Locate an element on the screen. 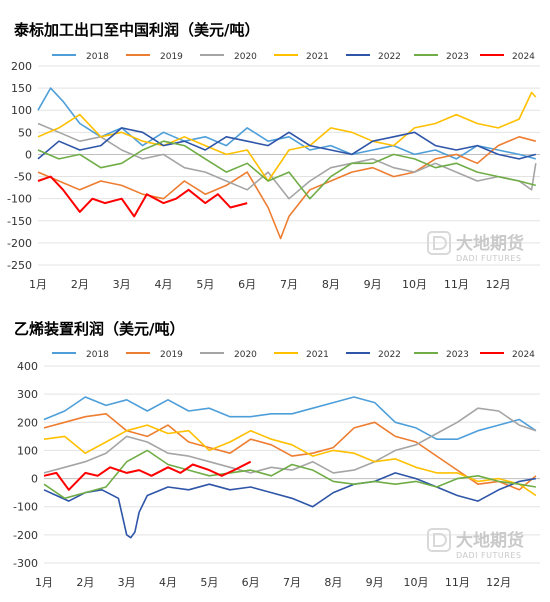 The width and height of the screenshot is (550, 602). chart-1-watermark: 大地期货 DADI FUTURES is located at coordinates (475, 247).